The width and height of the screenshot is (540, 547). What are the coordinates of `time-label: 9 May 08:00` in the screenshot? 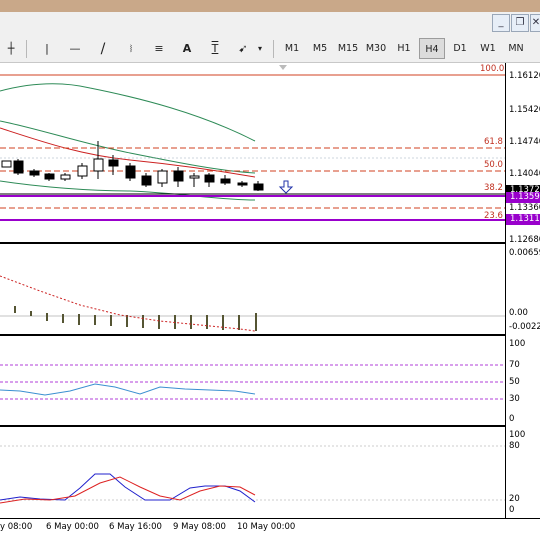 It's located at (199, 527).